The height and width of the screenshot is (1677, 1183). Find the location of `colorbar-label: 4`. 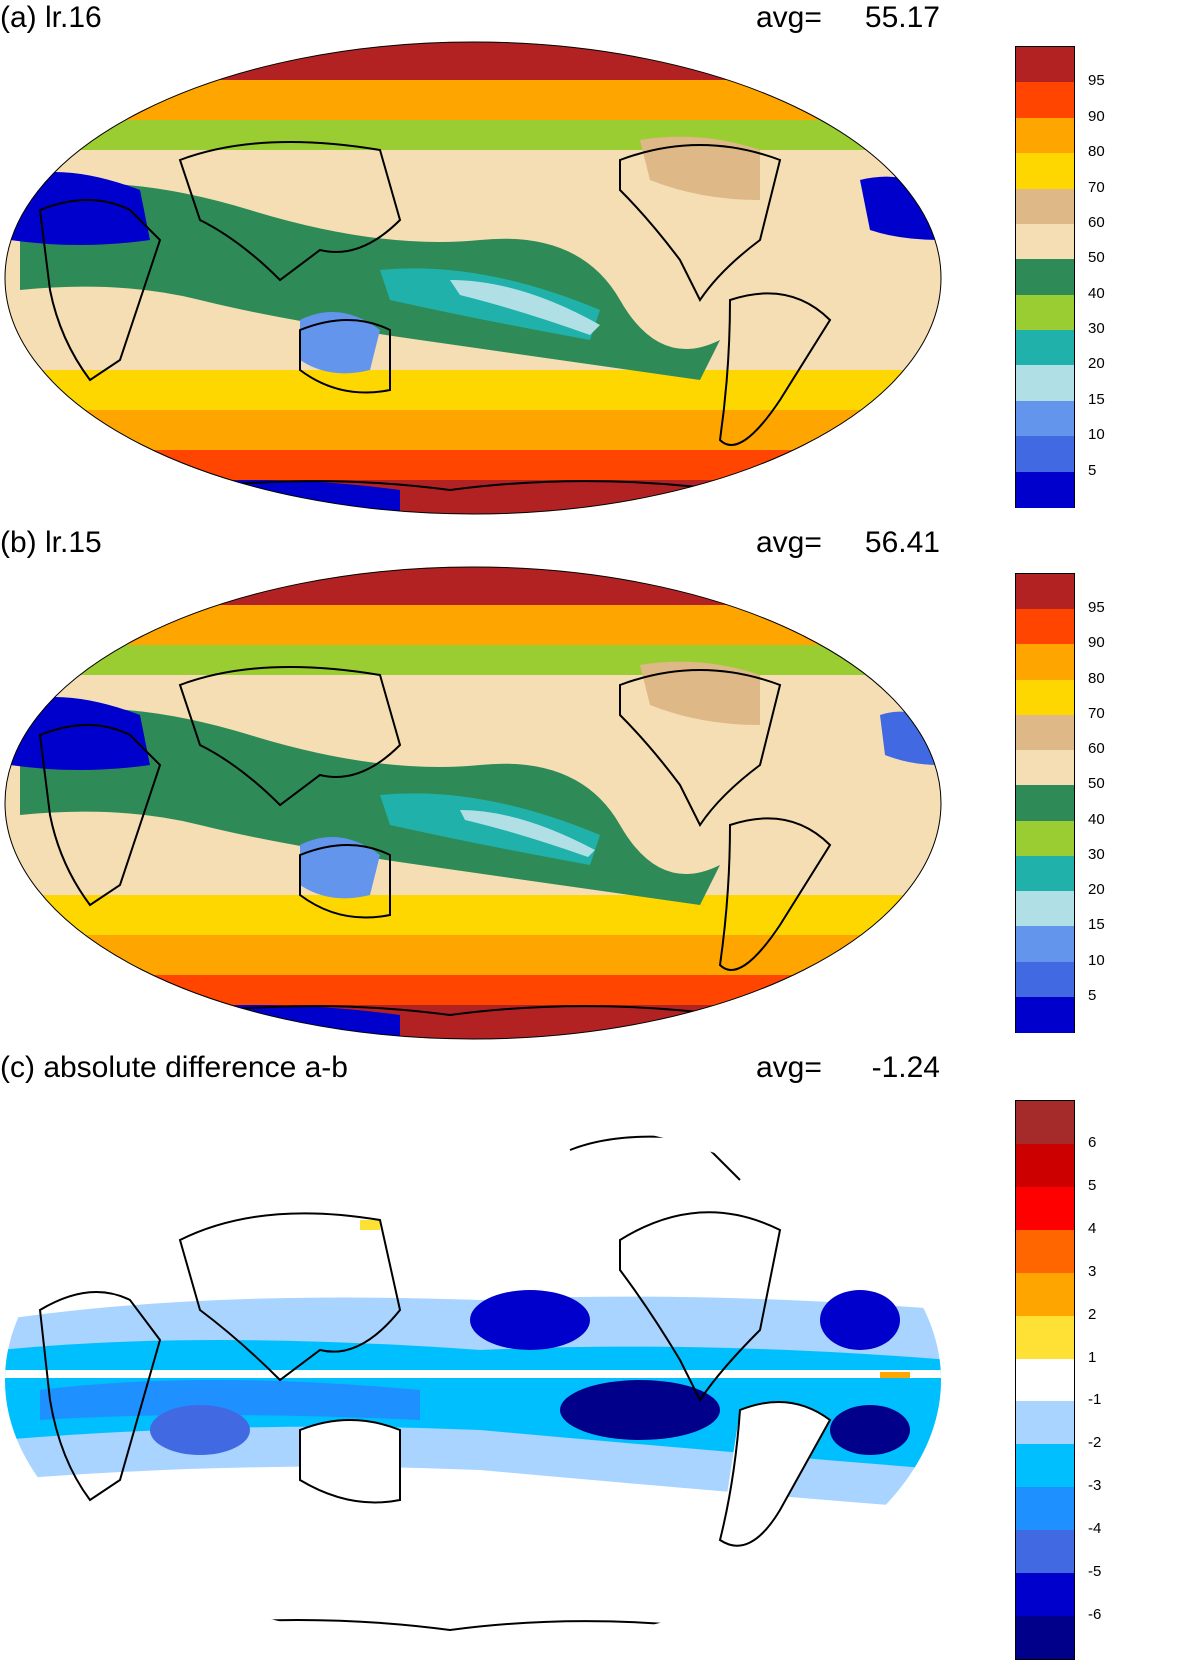

colorbar-label: 4 is located at coordinates (1092, 1228).